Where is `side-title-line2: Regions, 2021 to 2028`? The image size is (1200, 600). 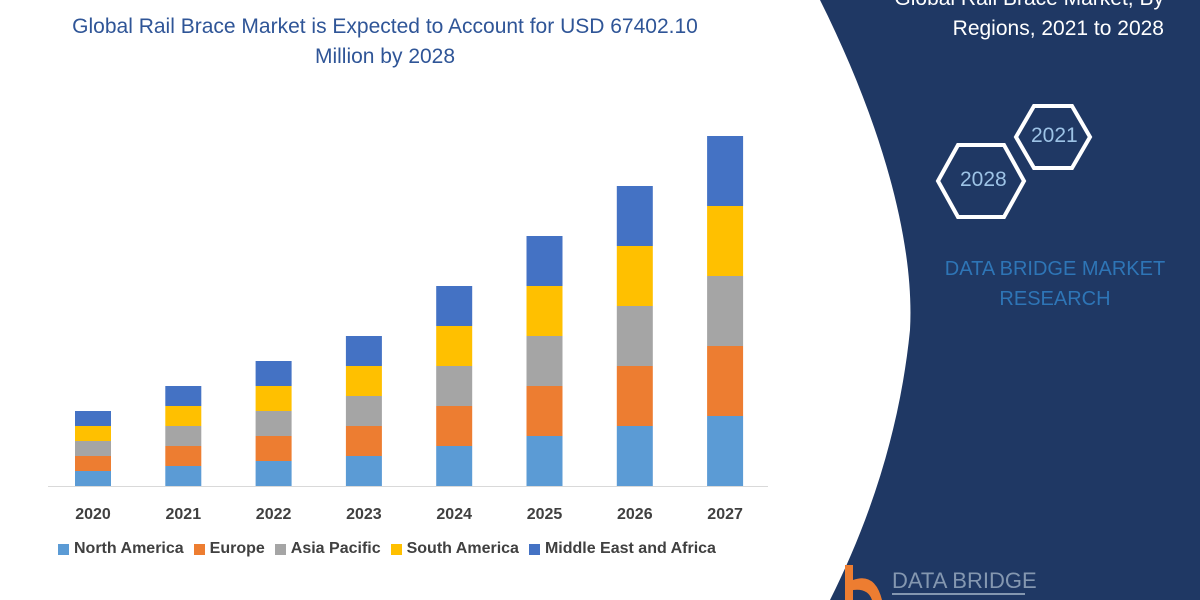 side-title-line2: Regions, 2021 to 2028 is located at coordinates (1058, 28).